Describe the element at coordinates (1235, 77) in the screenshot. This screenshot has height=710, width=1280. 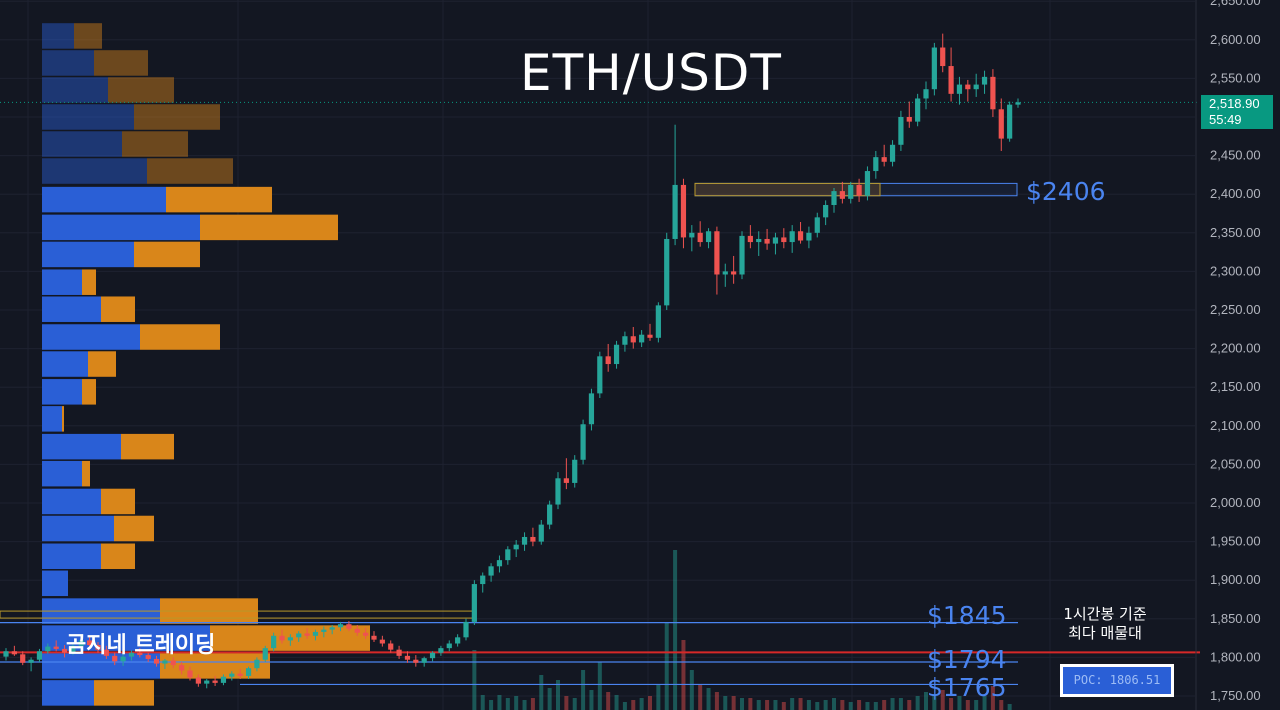
I see `y-tick-label: 2,550.00` at that location.